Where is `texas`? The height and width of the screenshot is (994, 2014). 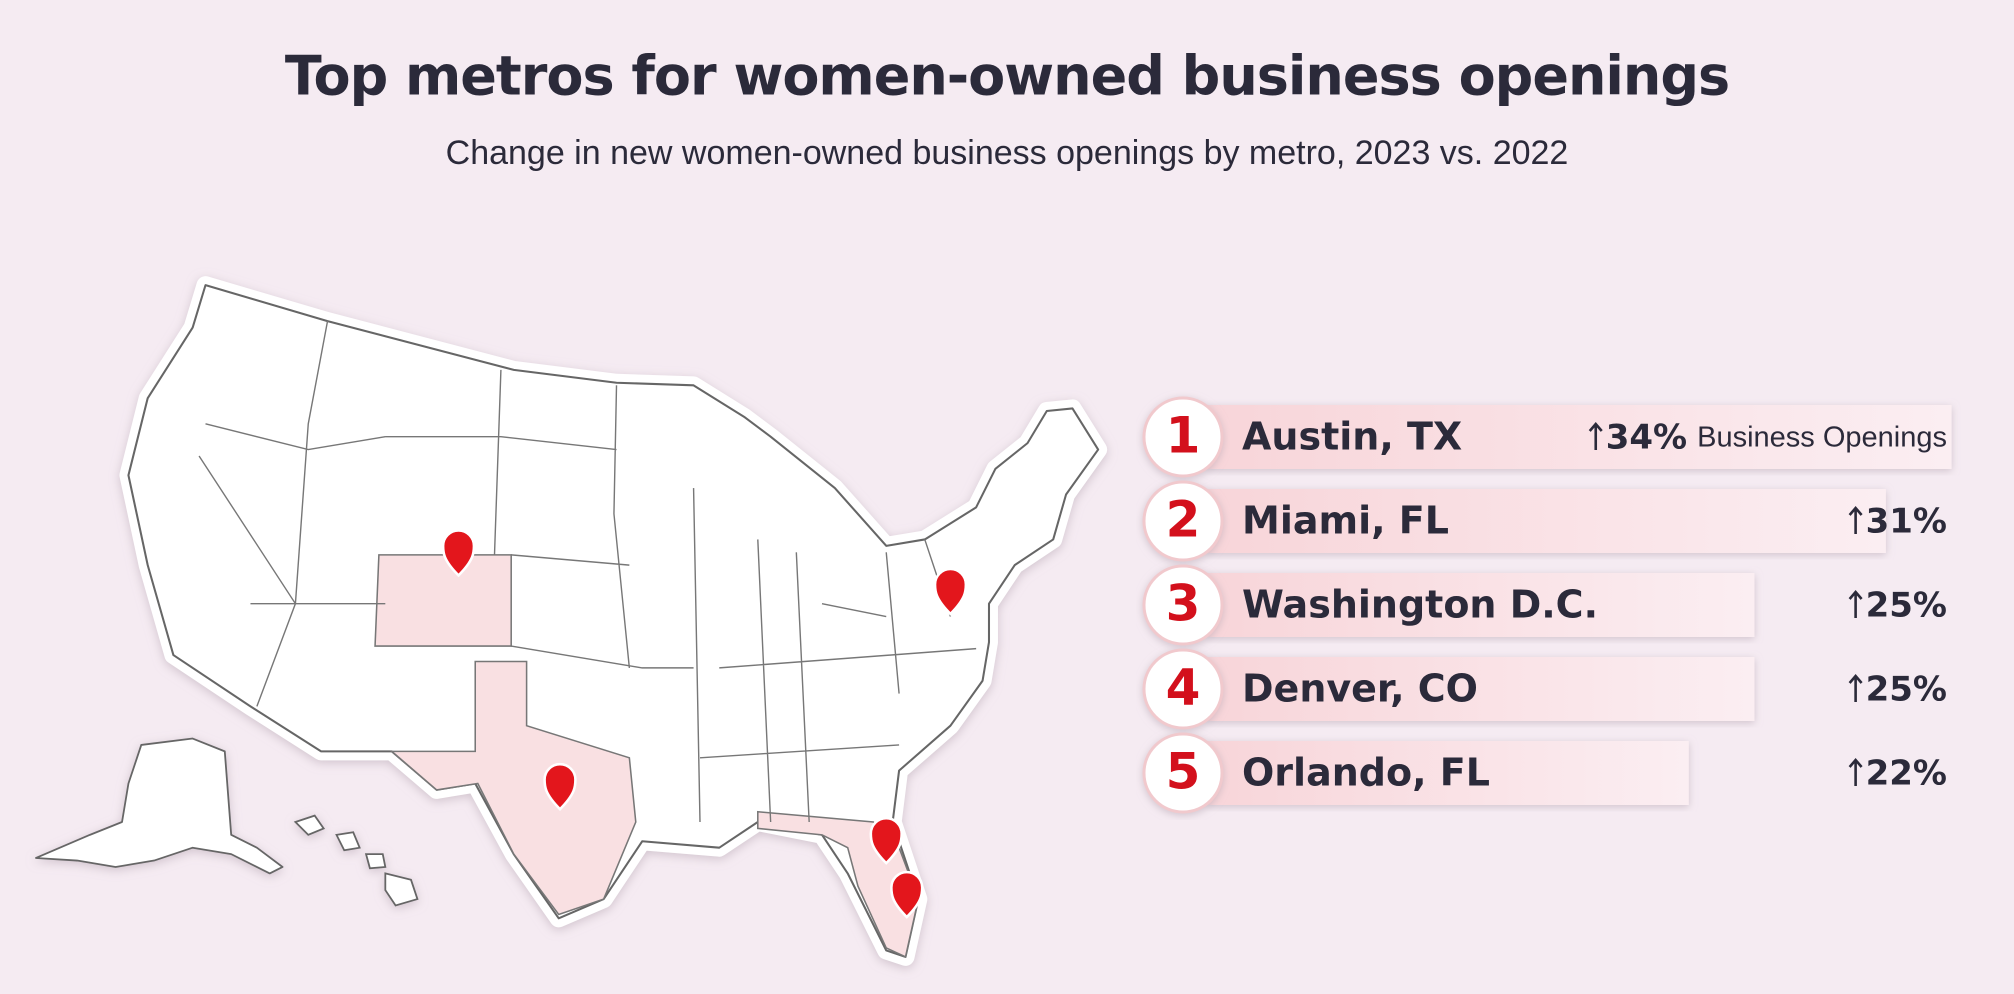
texas is located at coordinates (513, 788).